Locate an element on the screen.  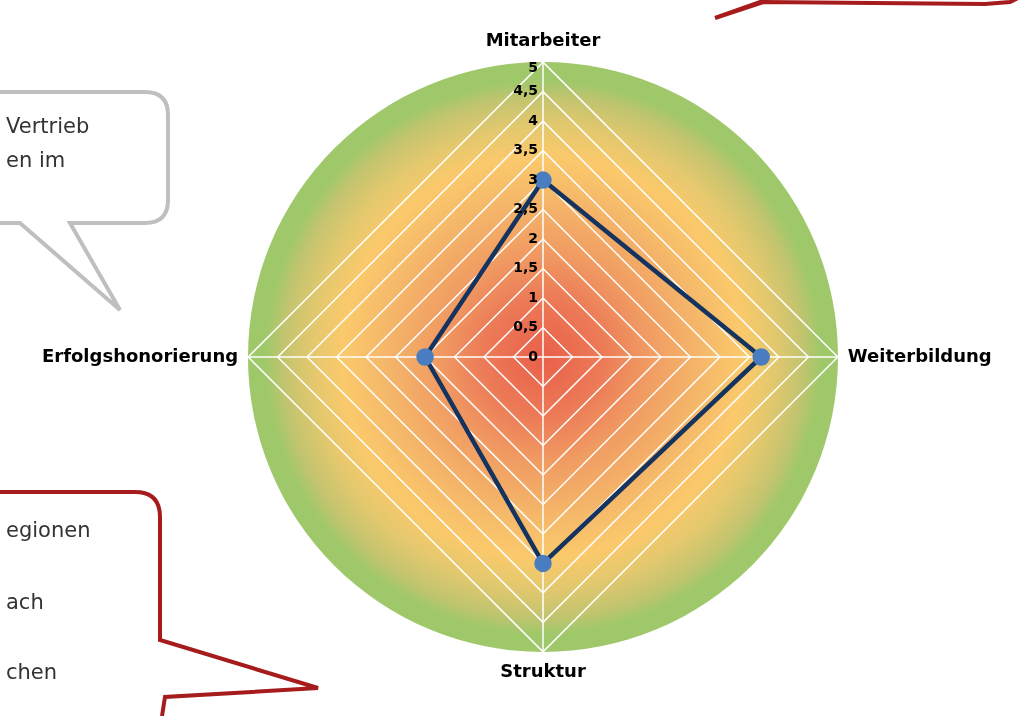
text: en im is located at coordinates (36, 160).